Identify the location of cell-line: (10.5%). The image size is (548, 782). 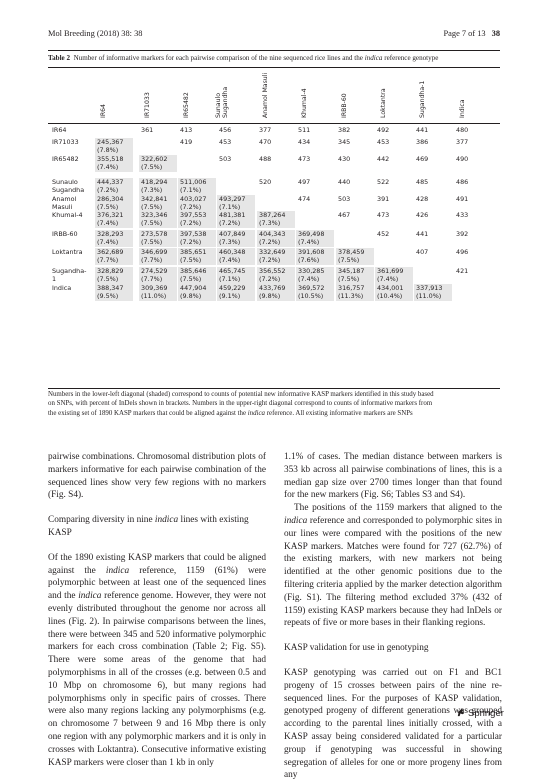
(311, 295).